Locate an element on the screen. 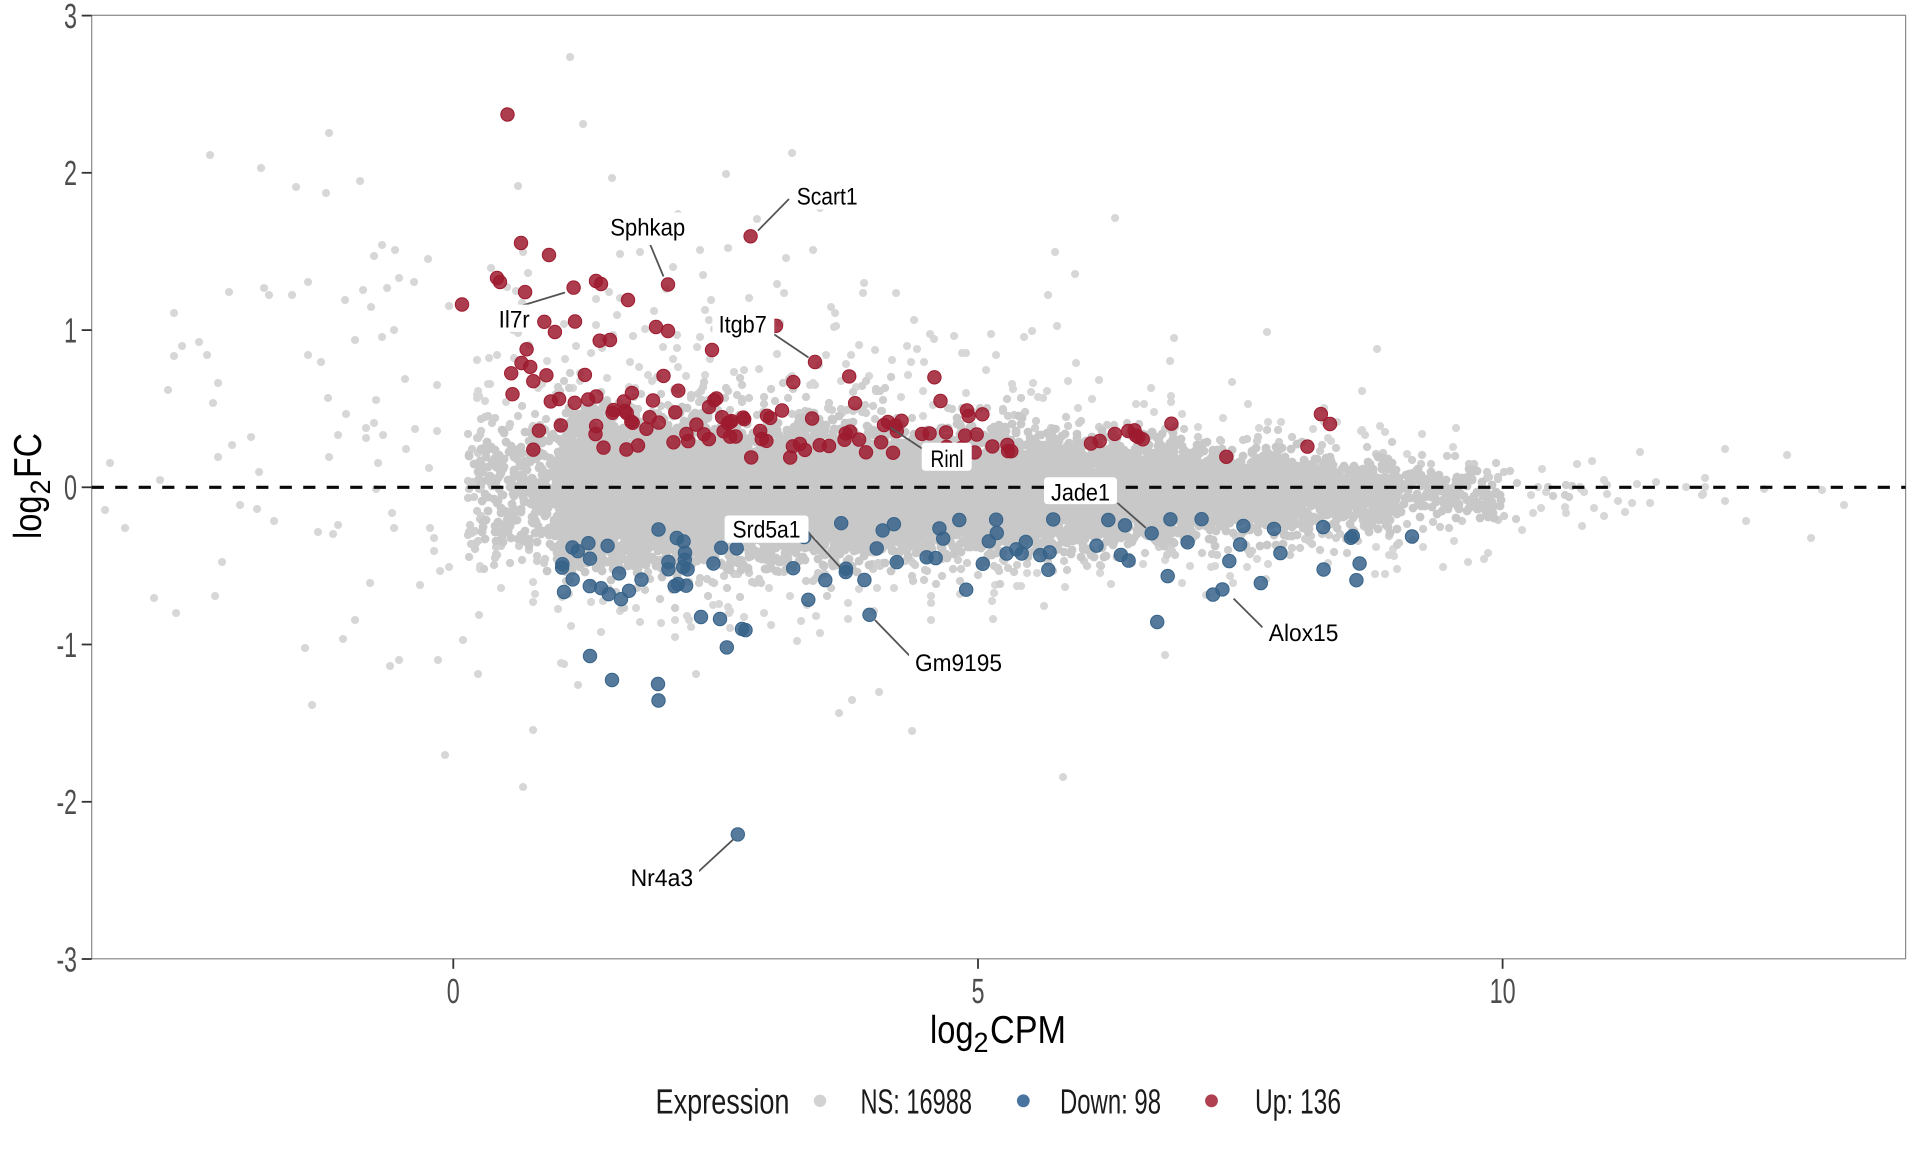  svg-text: Up: 136 is located at coordinates (1298, 1102).